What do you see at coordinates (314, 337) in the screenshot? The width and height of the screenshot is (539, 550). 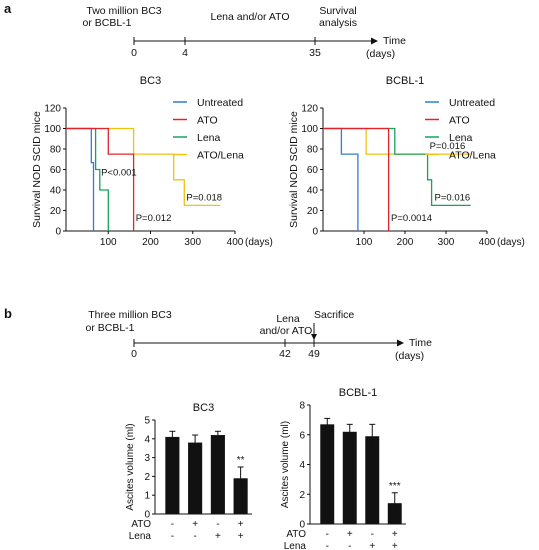 I see `timeline-b-endpoint-arrowhead` at bounding box center [314, 337].